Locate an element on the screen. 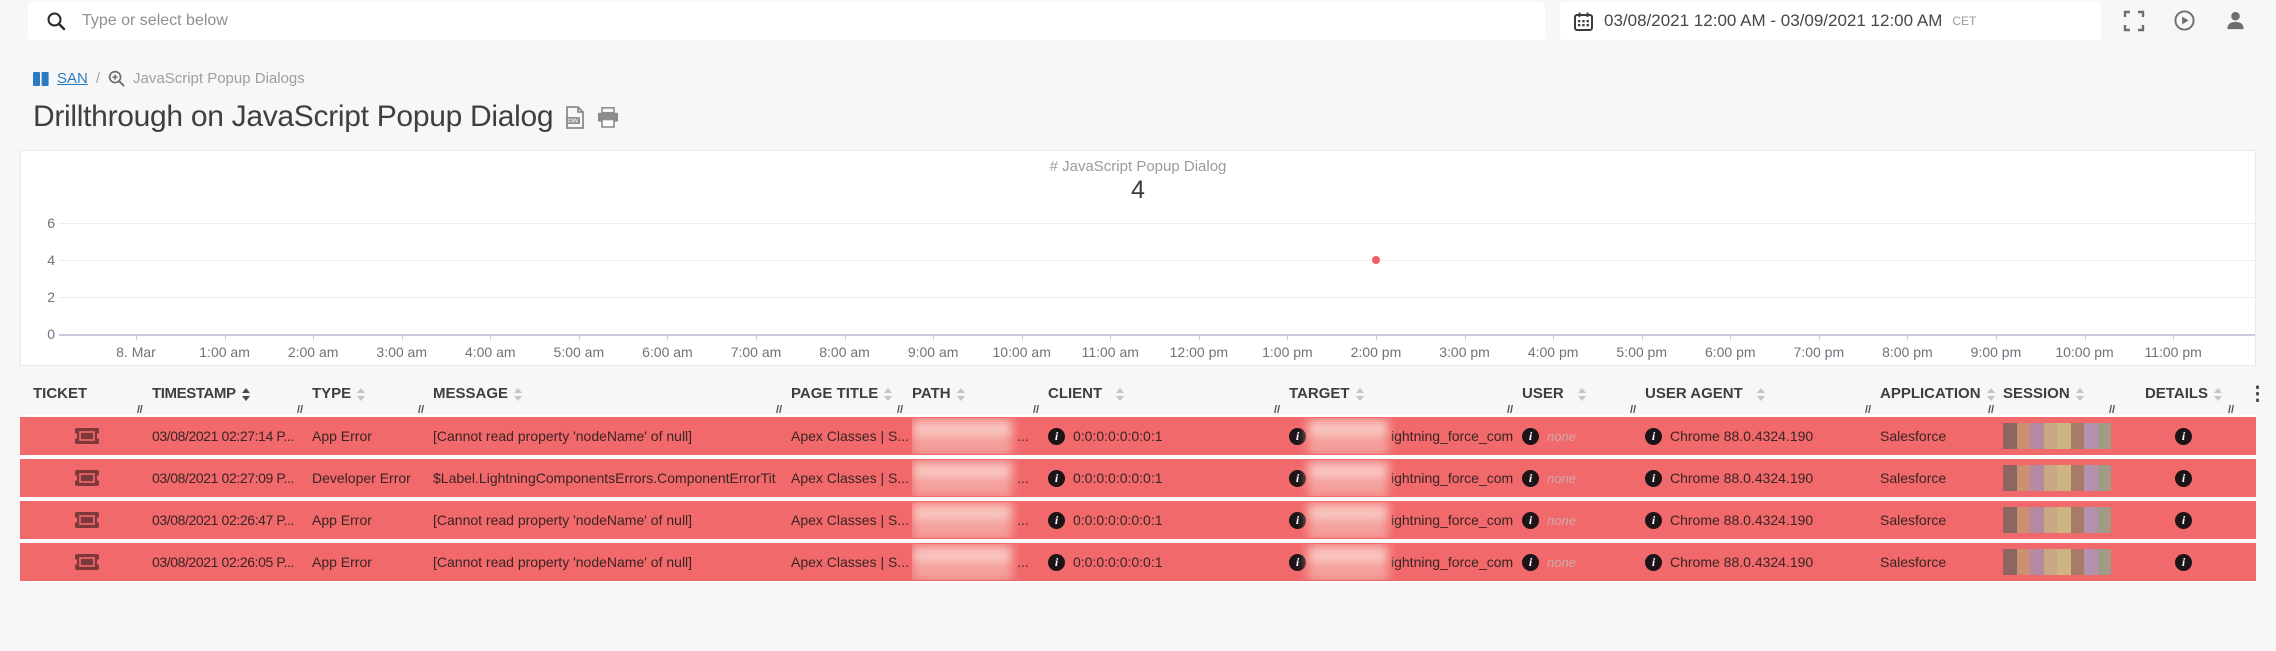 This screenshot has height=651, width=2276. kebab-menu-icon is located at coordinates (2257, 394).